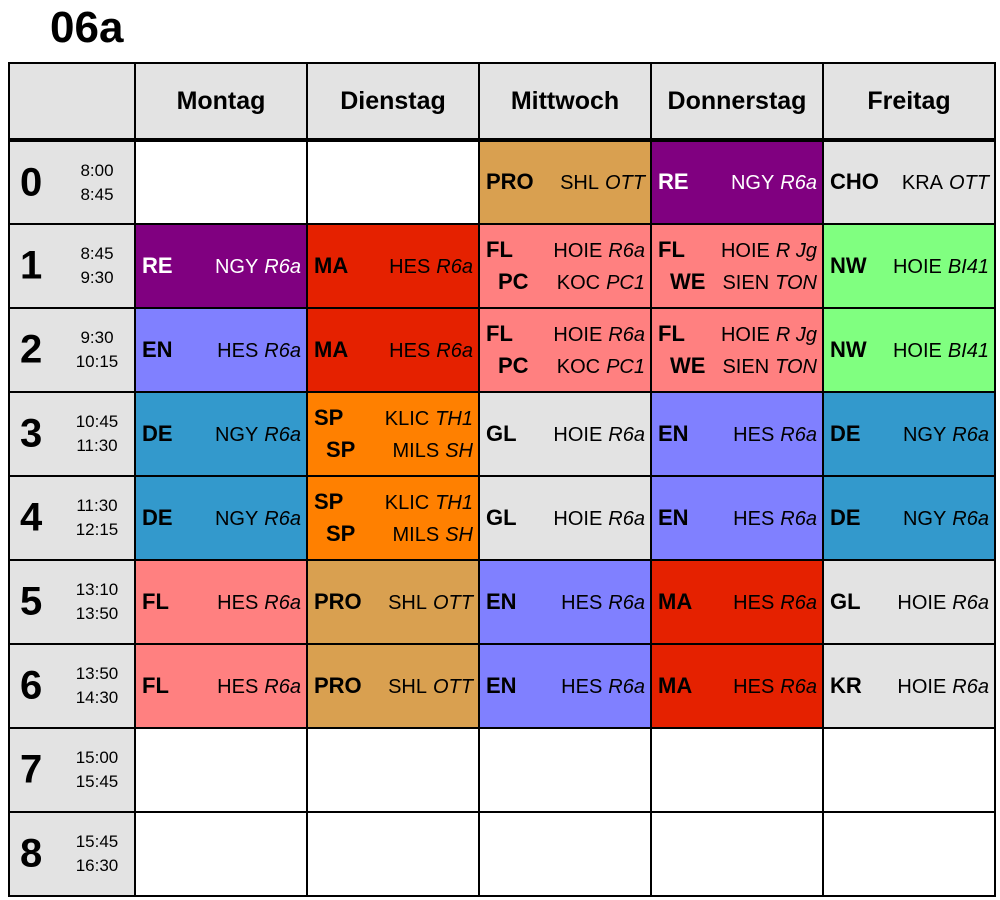 Image resolution: width=1000 pixels, height=900 pixels. What do you see at coordinates (72, 854) in the screenshot?
I see `period-cell: 8 15:45 16:30` at bounding box center [72, 854].